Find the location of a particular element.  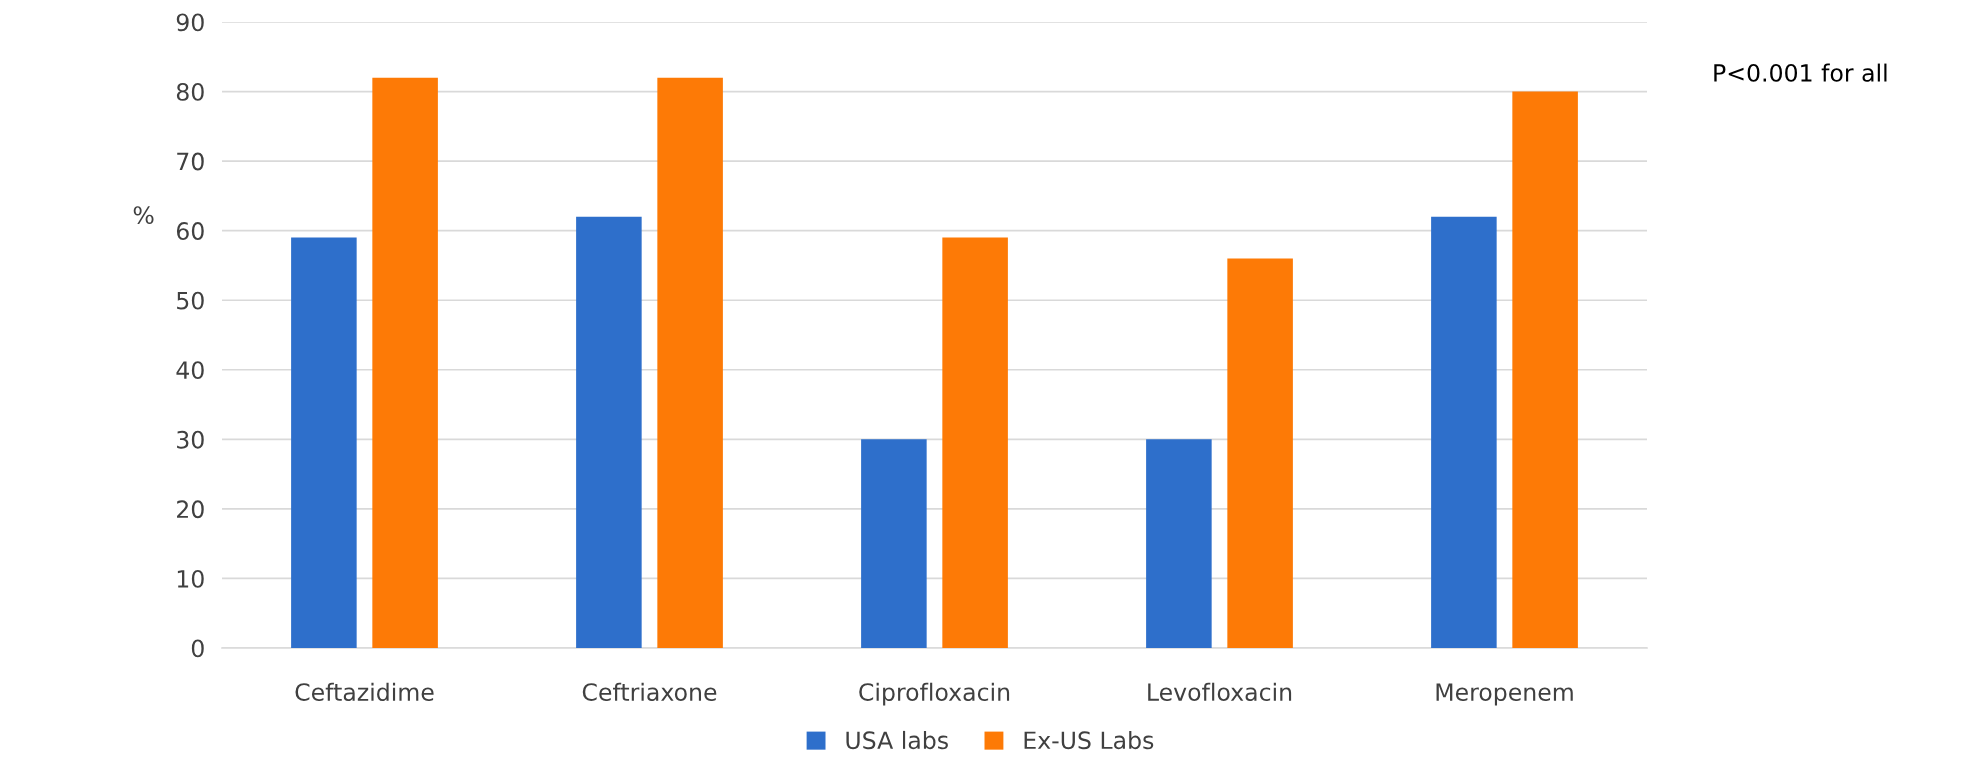

y-tick-label: 50 is located at coordinates (190, 300).